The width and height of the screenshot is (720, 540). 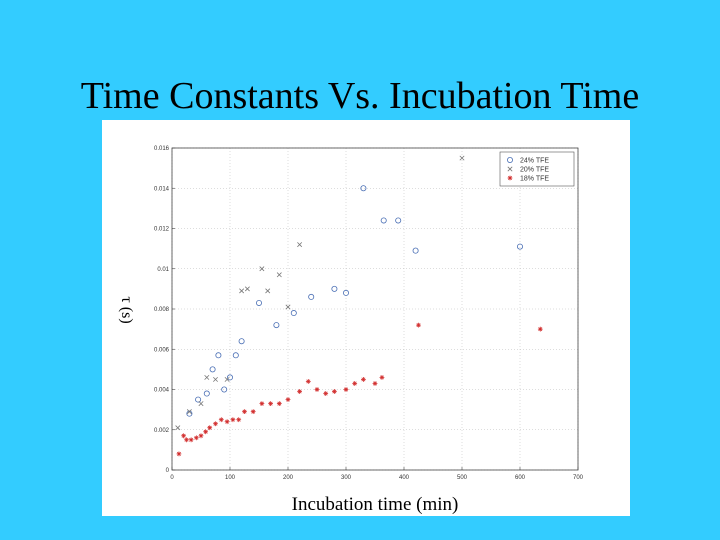 I want to click on legend-label: 18% TFE, so click(x=534, y=179).